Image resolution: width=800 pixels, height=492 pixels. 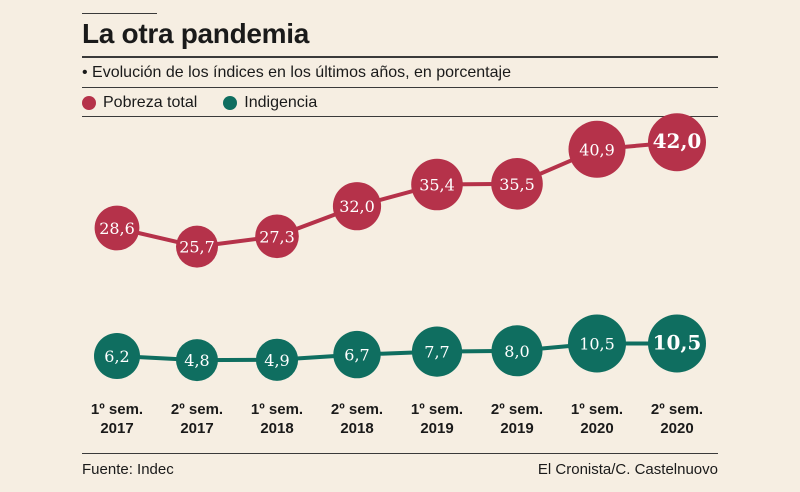 I want to click on data-label-1-6: 10,5, so click(x=597, y=344).